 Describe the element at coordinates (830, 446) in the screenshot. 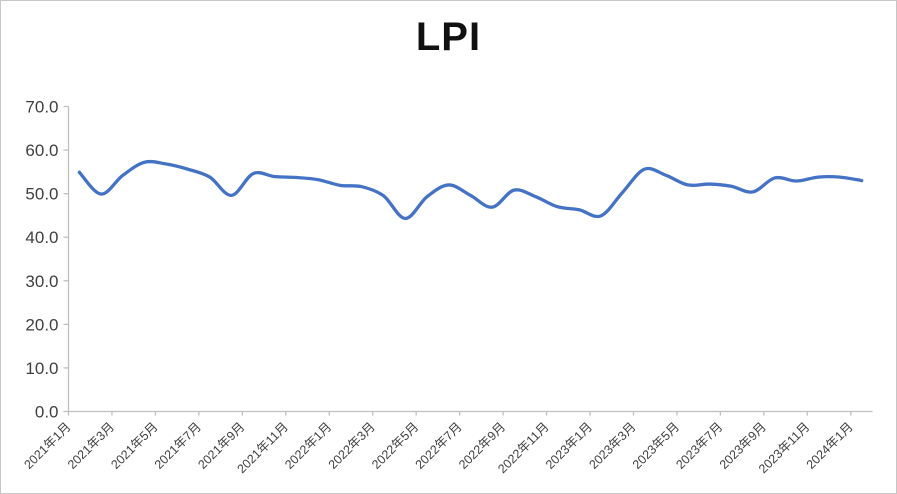

I see `x-tick-label: 2024年1月` at that location.